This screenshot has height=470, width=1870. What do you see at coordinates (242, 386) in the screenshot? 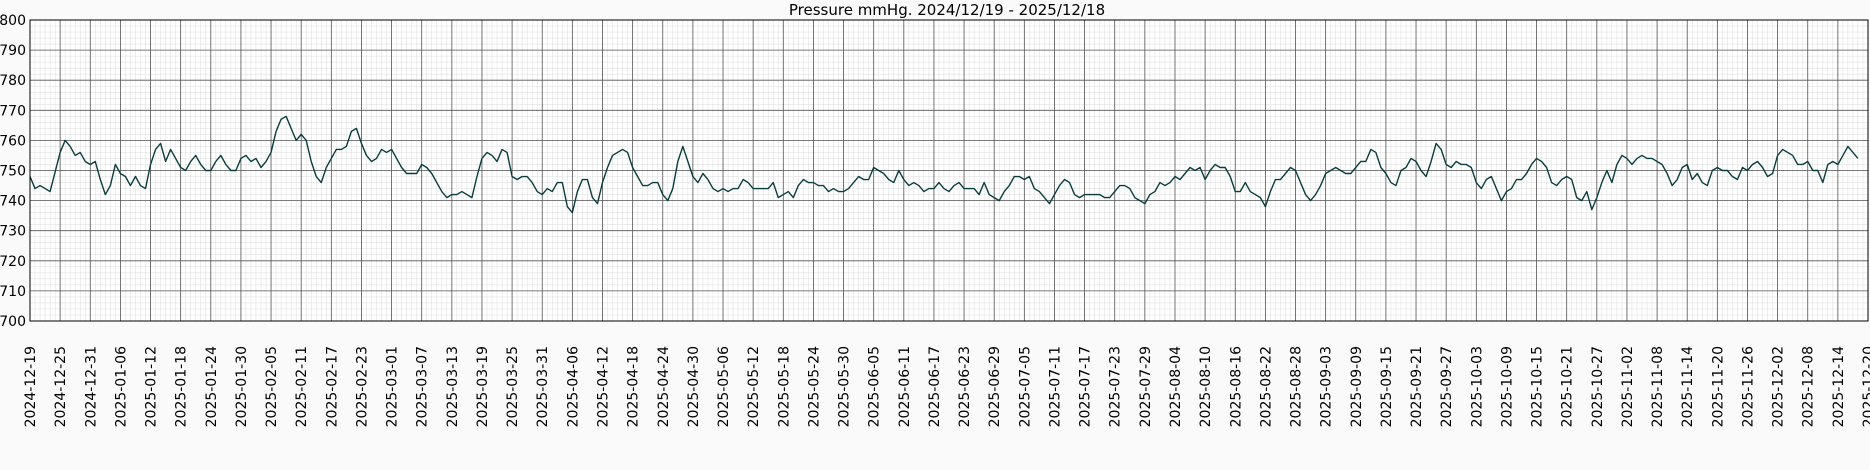
I see `x-tick-label: 2025-01-30` at bounding box center [242, 386].